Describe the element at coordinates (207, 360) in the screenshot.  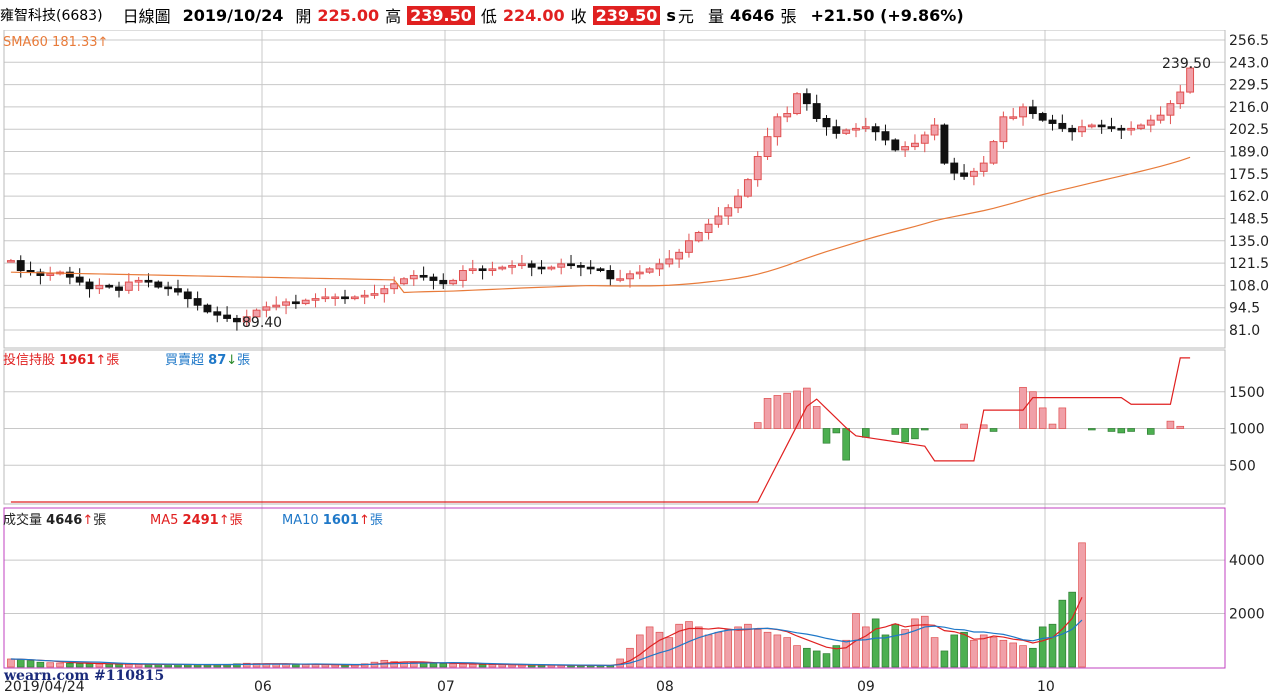
I see `net-buy-legend: 買賣超 87↓張` at that location.